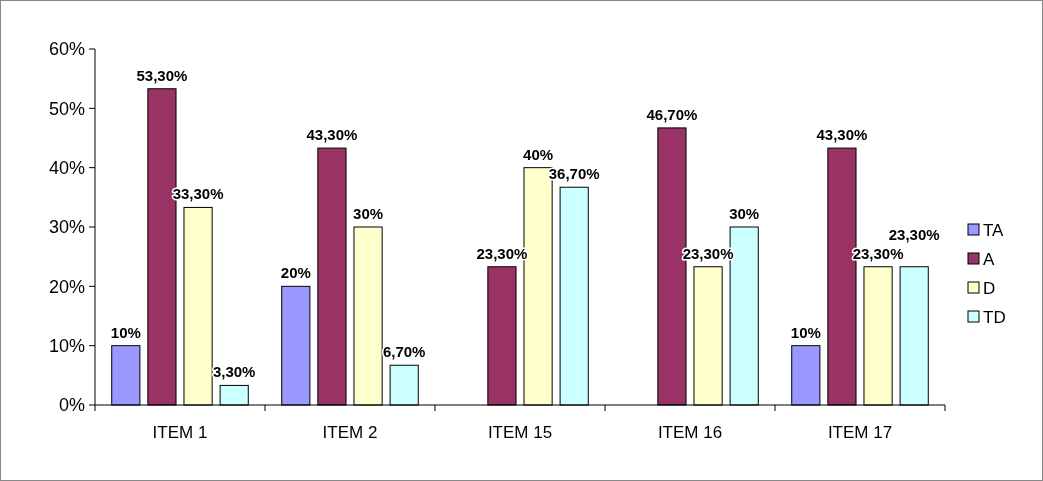  Describe the element at coordinates (538, 154) in the screenshot. I see `data-label: 40%` at that location.